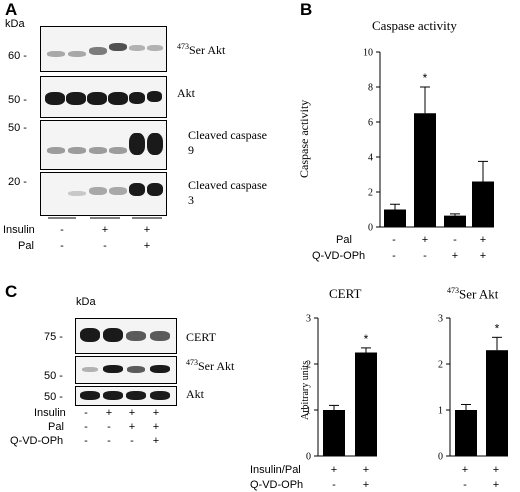  Describe the element at coordinates (370, 158) in the screenshot. I see `y-tick-label: 4` at that location.